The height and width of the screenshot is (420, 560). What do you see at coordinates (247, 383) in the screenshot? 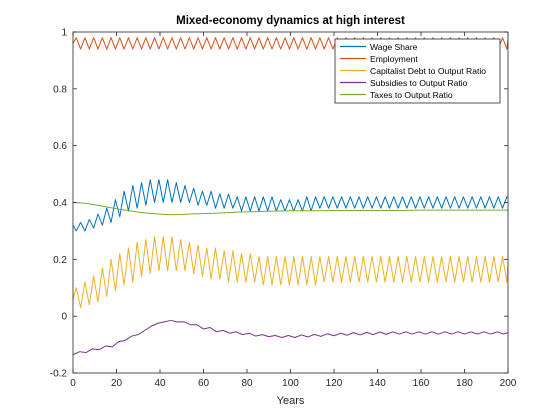
I see `x-tick-label: 80` at bounding box center [247, 383].